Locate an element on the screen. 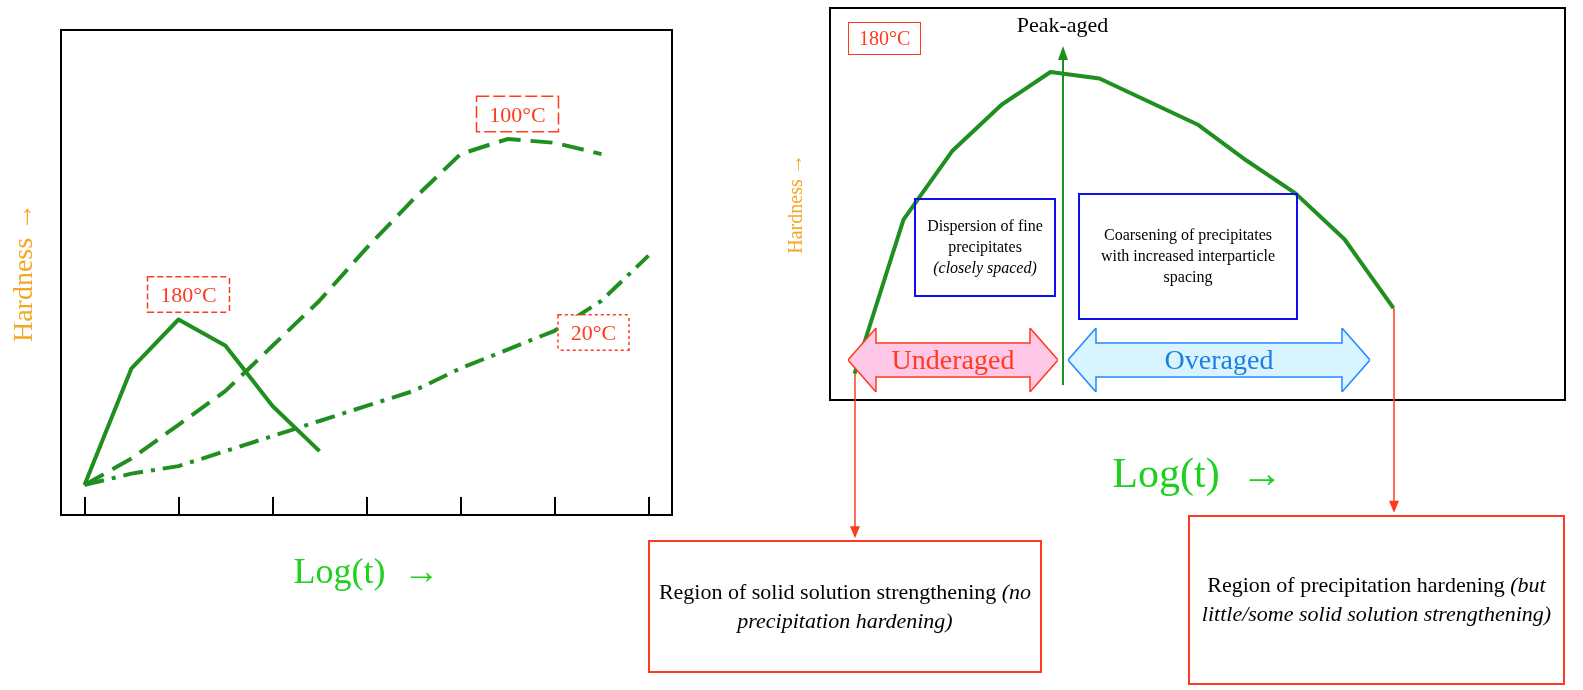  text-box: Dispersion of fine precipitates (closely spaced) is located at coordinates (985, 247).